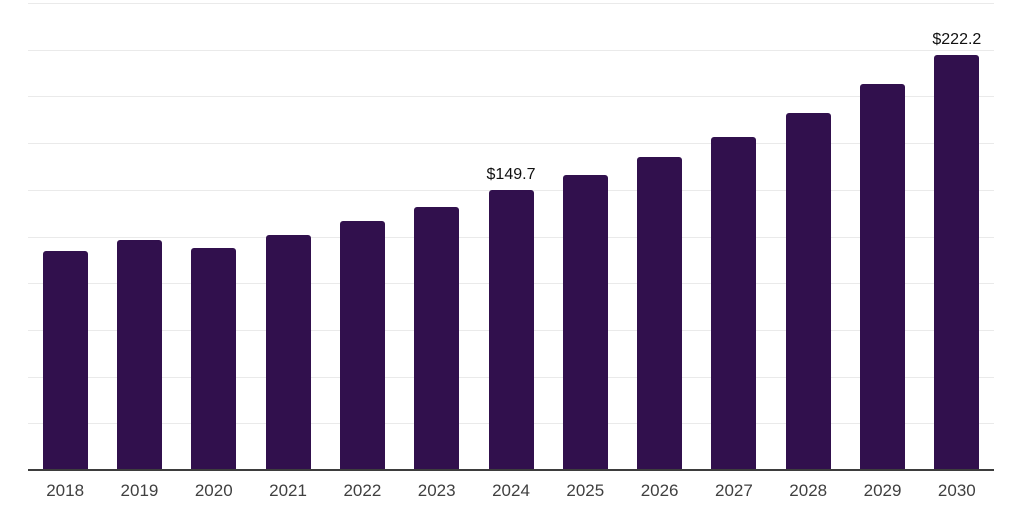  I want to click on x-tick-label-2023: 2023, so click(436, 490).